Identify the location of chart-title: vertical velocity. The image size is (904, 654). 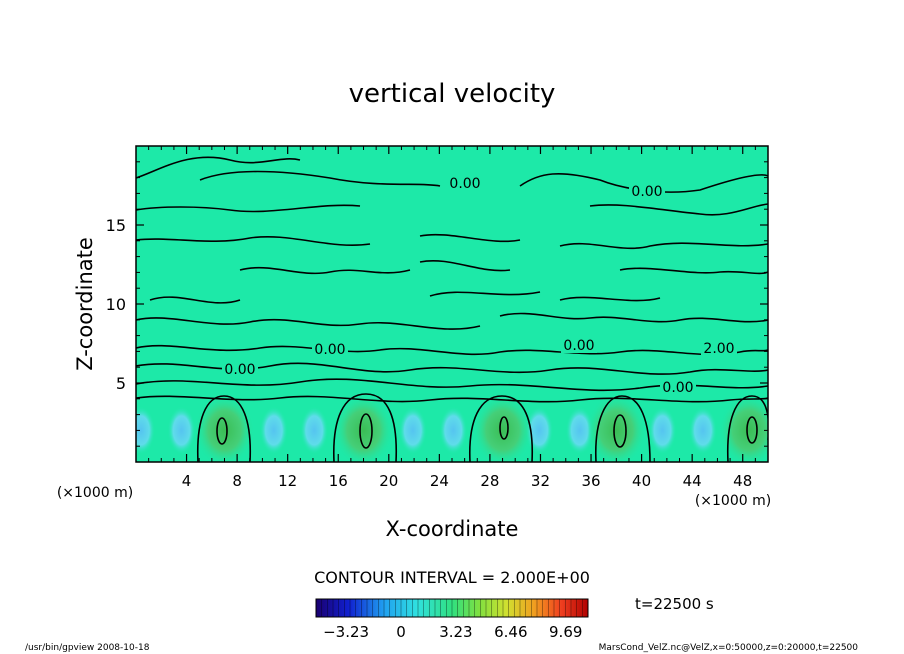
(452, 94).